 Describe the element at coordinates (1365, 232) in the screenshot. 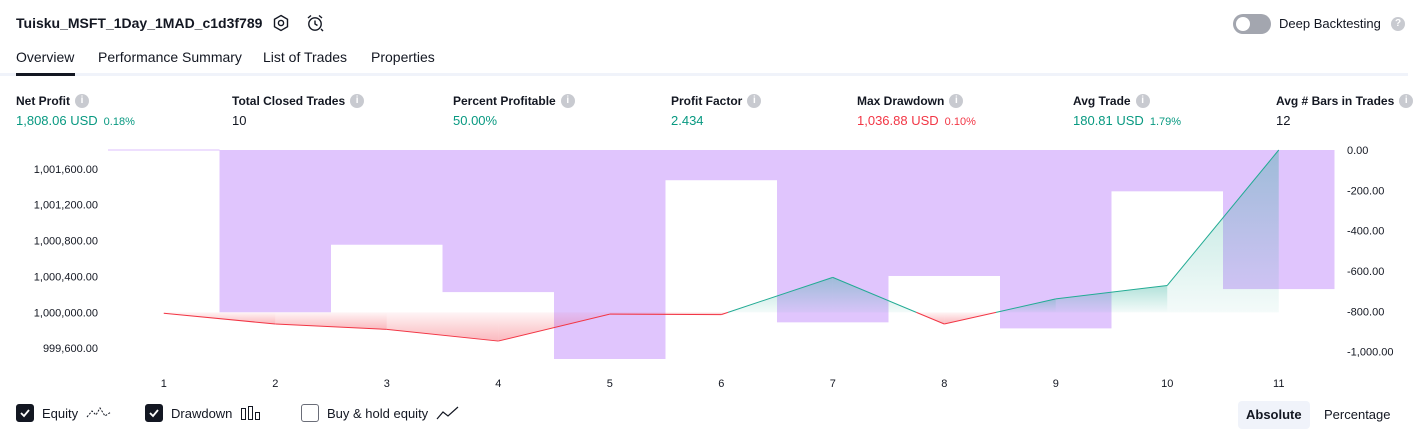

I see `right-axis-tick-label: -400.00` at that location.